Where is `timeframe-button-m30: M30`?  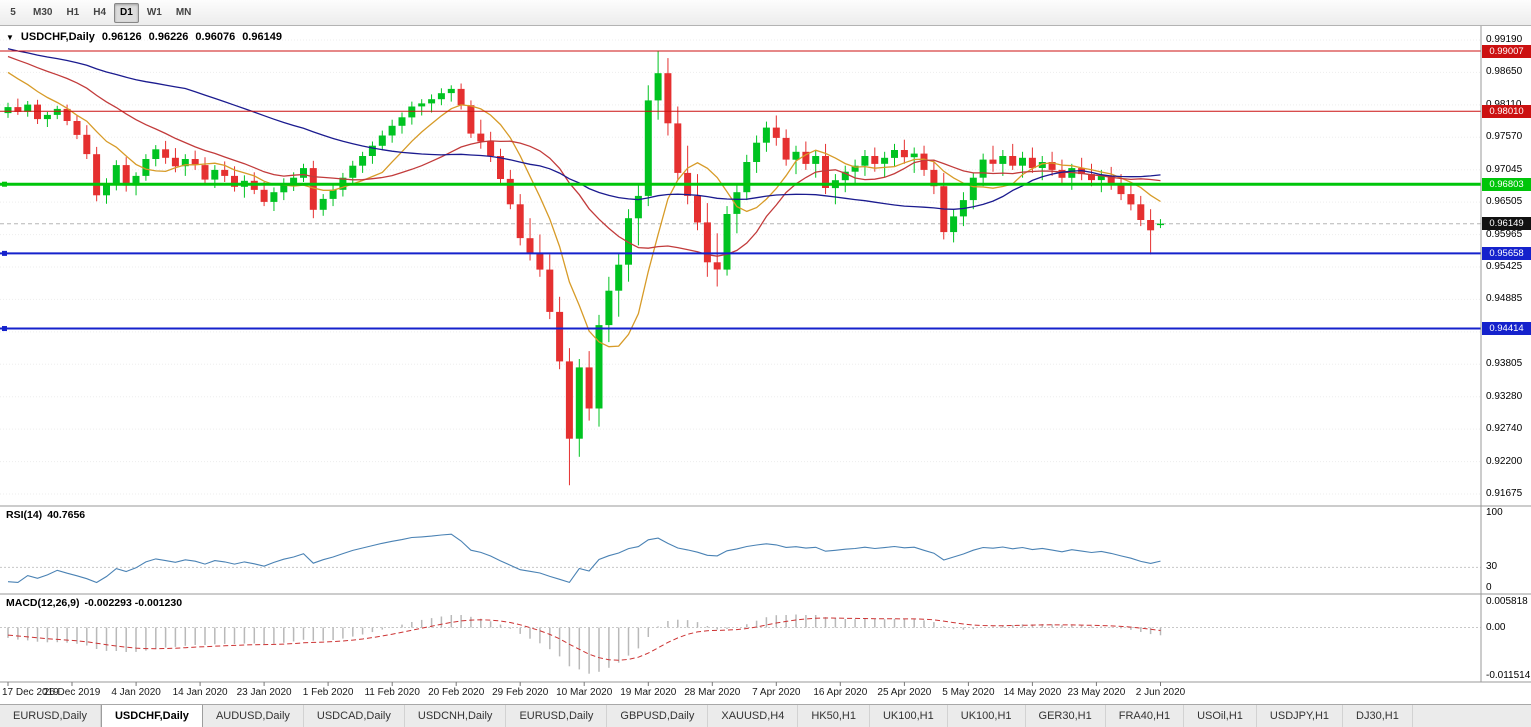 timeframe-button-m30: M30 is located at coordinates (43, 12).